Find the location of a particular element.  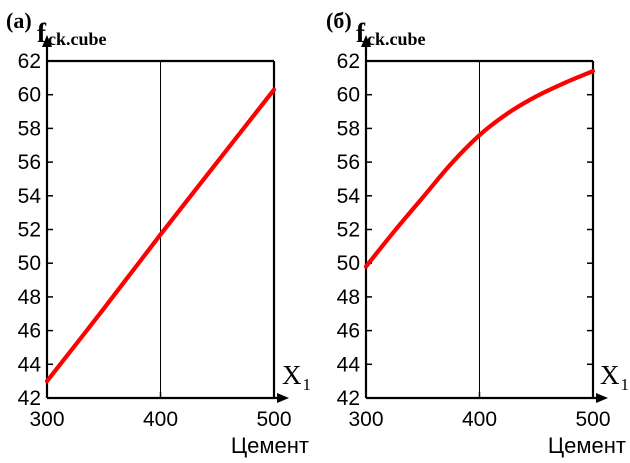

panel-label: (а) is located at coordinates (19, 20).